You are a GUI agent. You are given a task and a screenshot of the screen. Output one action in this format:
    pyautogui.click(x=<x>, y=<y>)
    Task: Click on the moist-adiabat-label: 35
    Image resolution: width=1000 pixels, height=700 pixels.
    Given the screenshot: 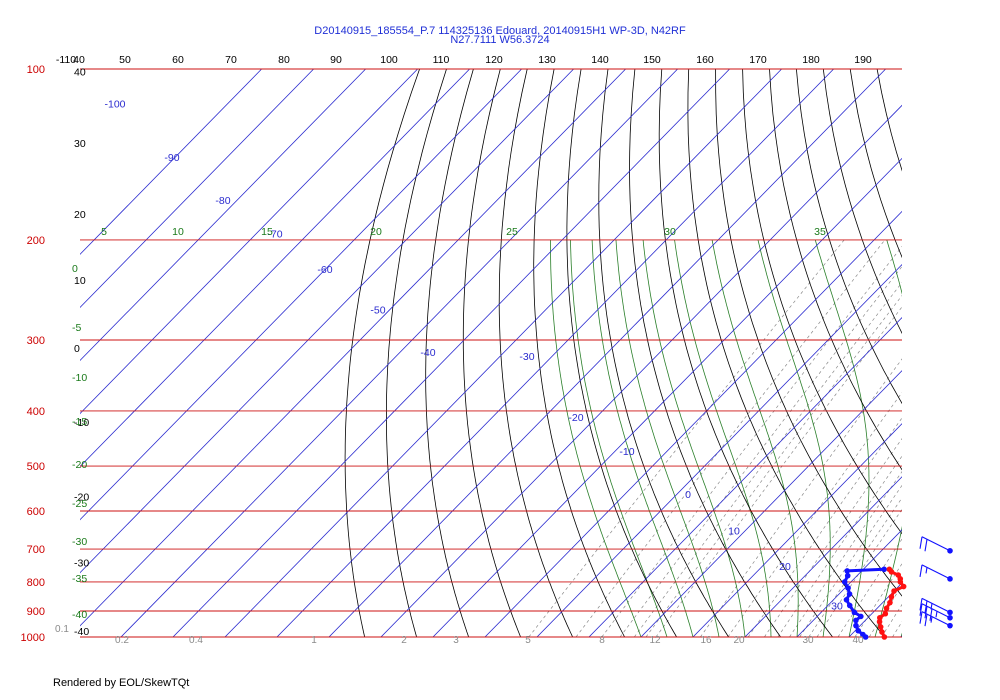 What is the action you would take?
    pyautogui.click(x=820, y=232)
    